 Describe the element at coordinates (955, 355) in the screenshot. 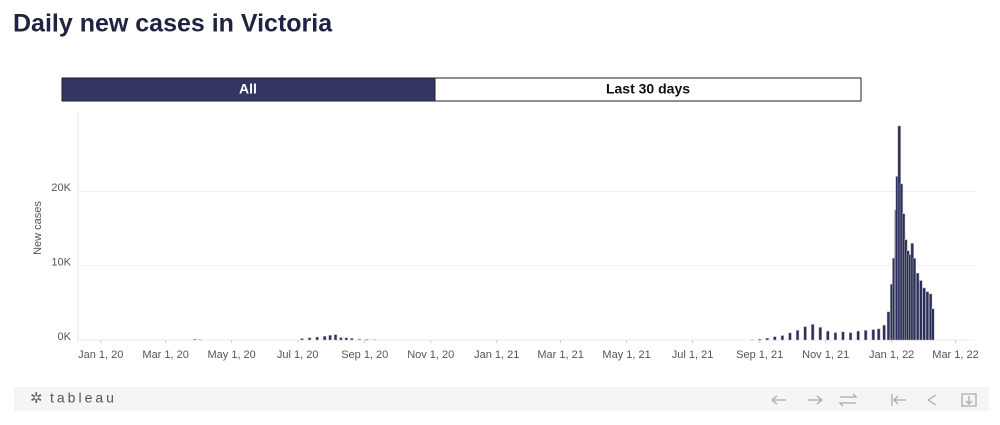

I see `x-tick-label: Mar 1, 22` at that location.